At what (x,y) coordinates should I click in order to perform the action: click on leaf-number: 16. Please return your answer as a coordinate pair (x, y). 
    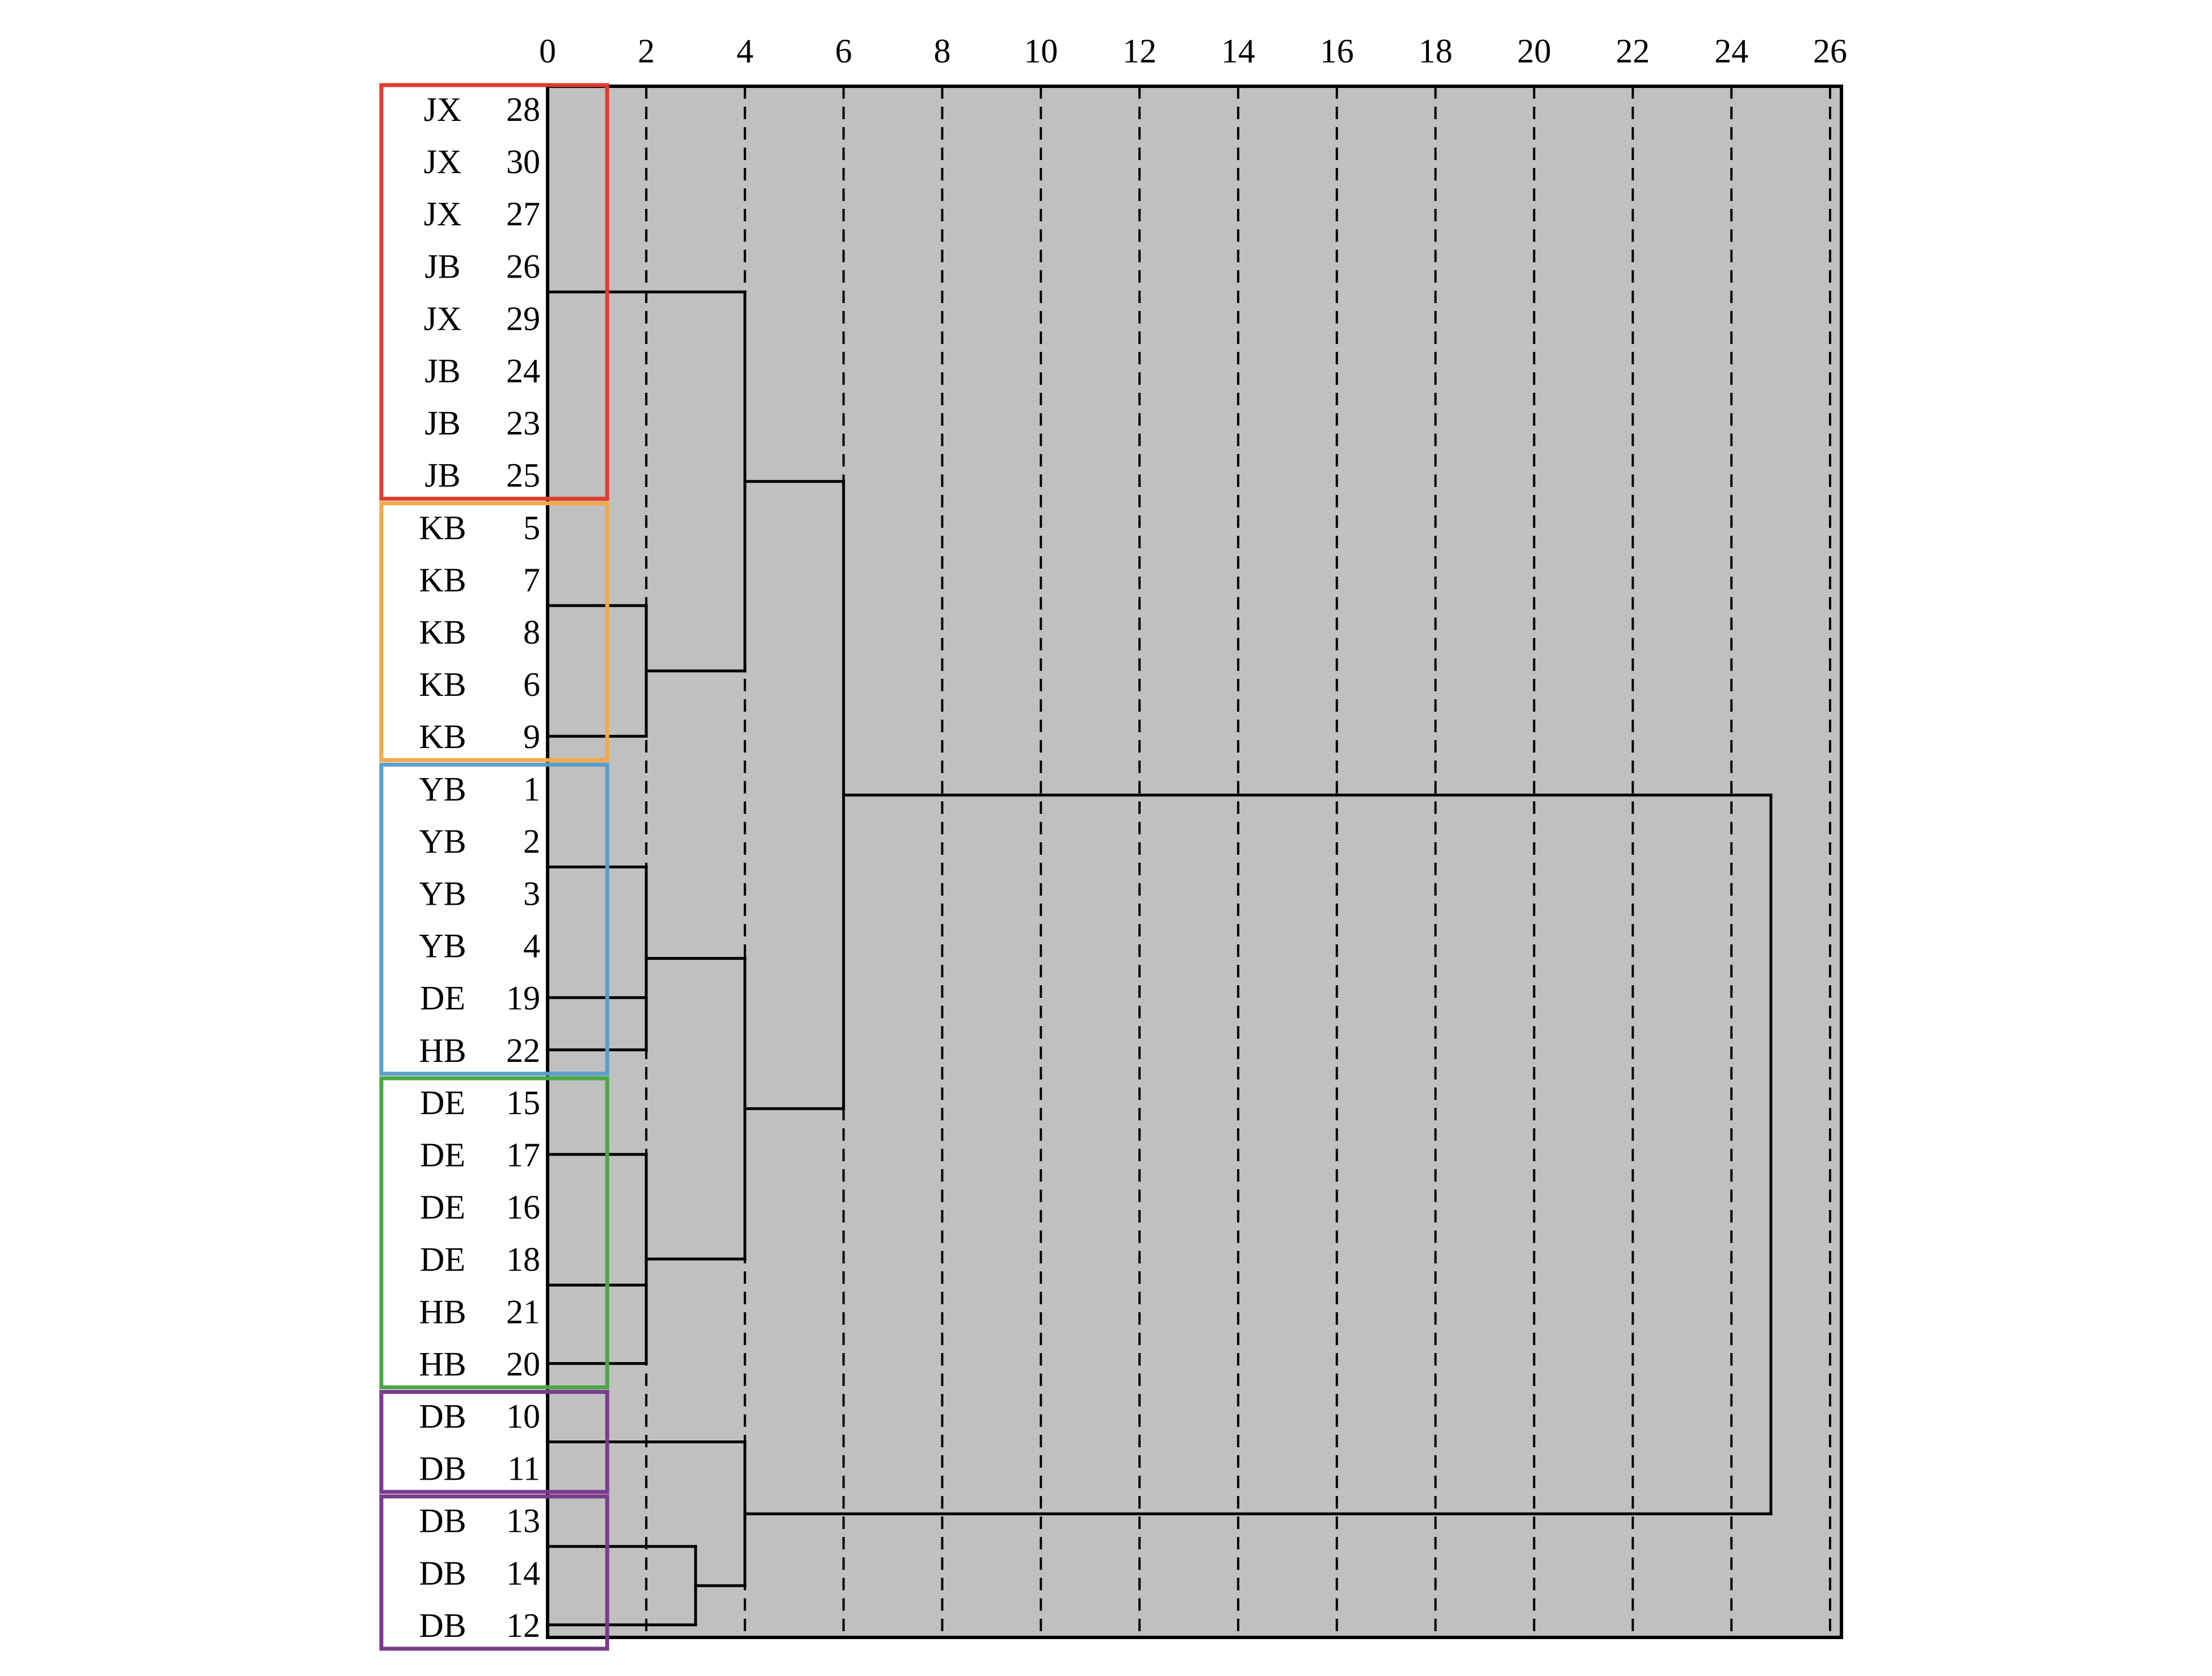
    Looking at the image, I should click on (523, 1207).